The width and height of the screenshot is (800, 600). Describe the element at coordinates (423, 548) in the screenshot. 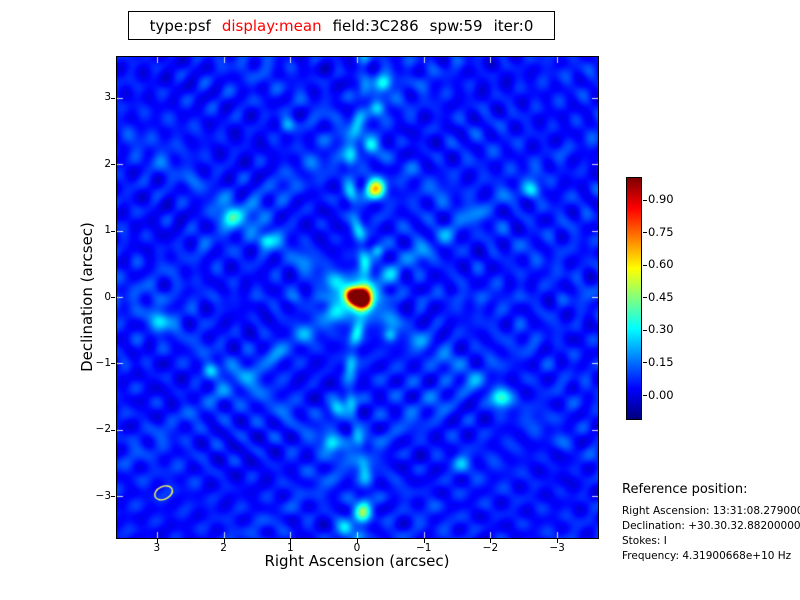

I see `x-tick-label: −1` at that location.